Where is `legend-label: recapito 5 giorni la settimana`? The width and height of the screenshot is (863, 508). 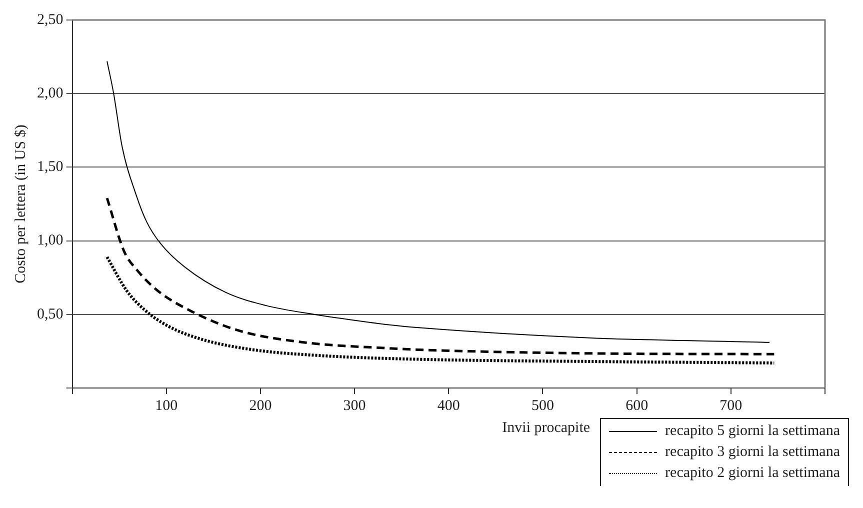 legend-label: recapito 5 giorni la settimana is located at coordinates (752, 431).